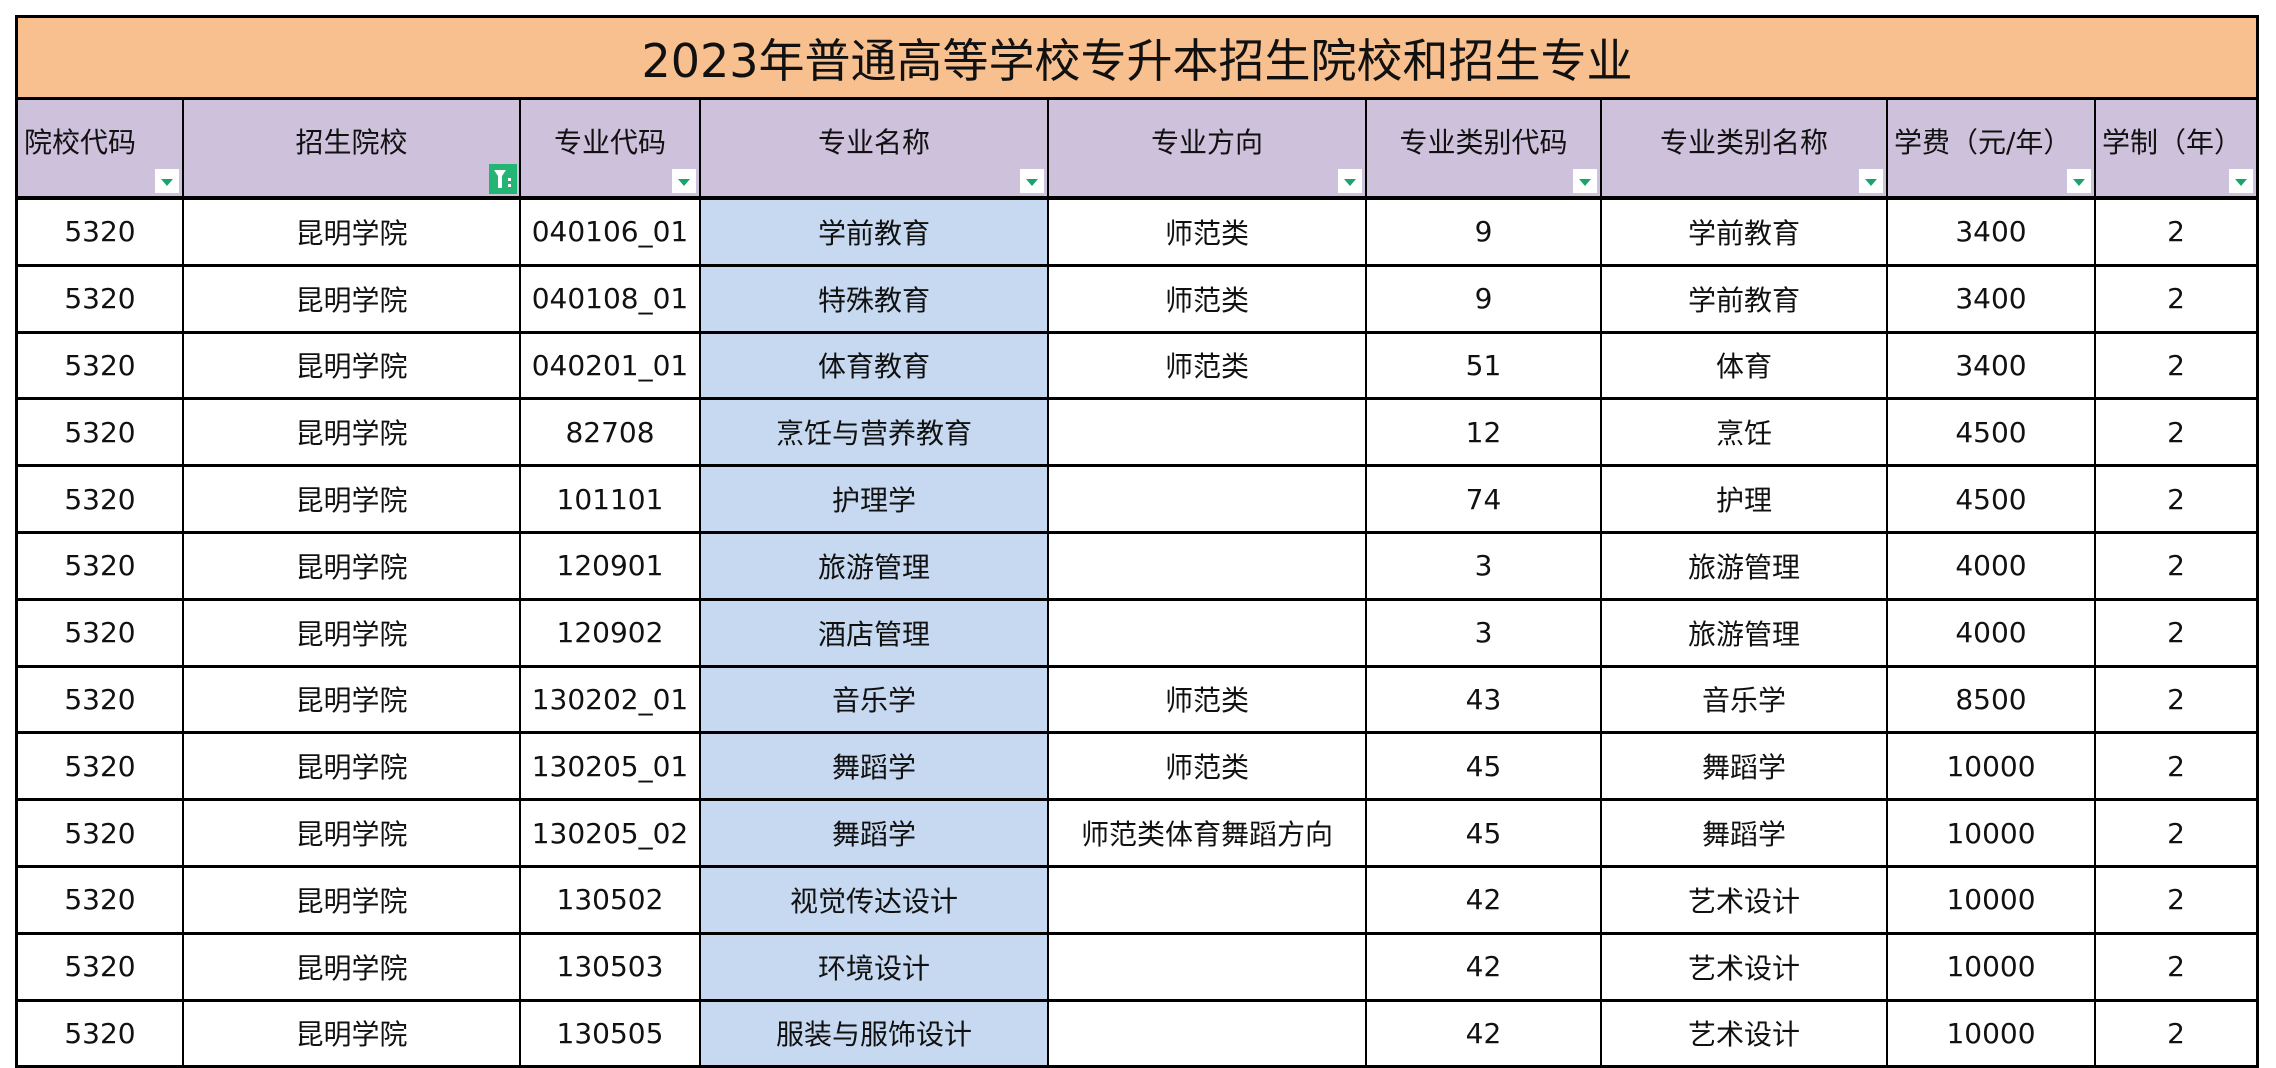  What do you see at coordinates (873, 364) in the screenshot?
I see `major-name-cell: 体育教育` at bounding box center [873, 364].